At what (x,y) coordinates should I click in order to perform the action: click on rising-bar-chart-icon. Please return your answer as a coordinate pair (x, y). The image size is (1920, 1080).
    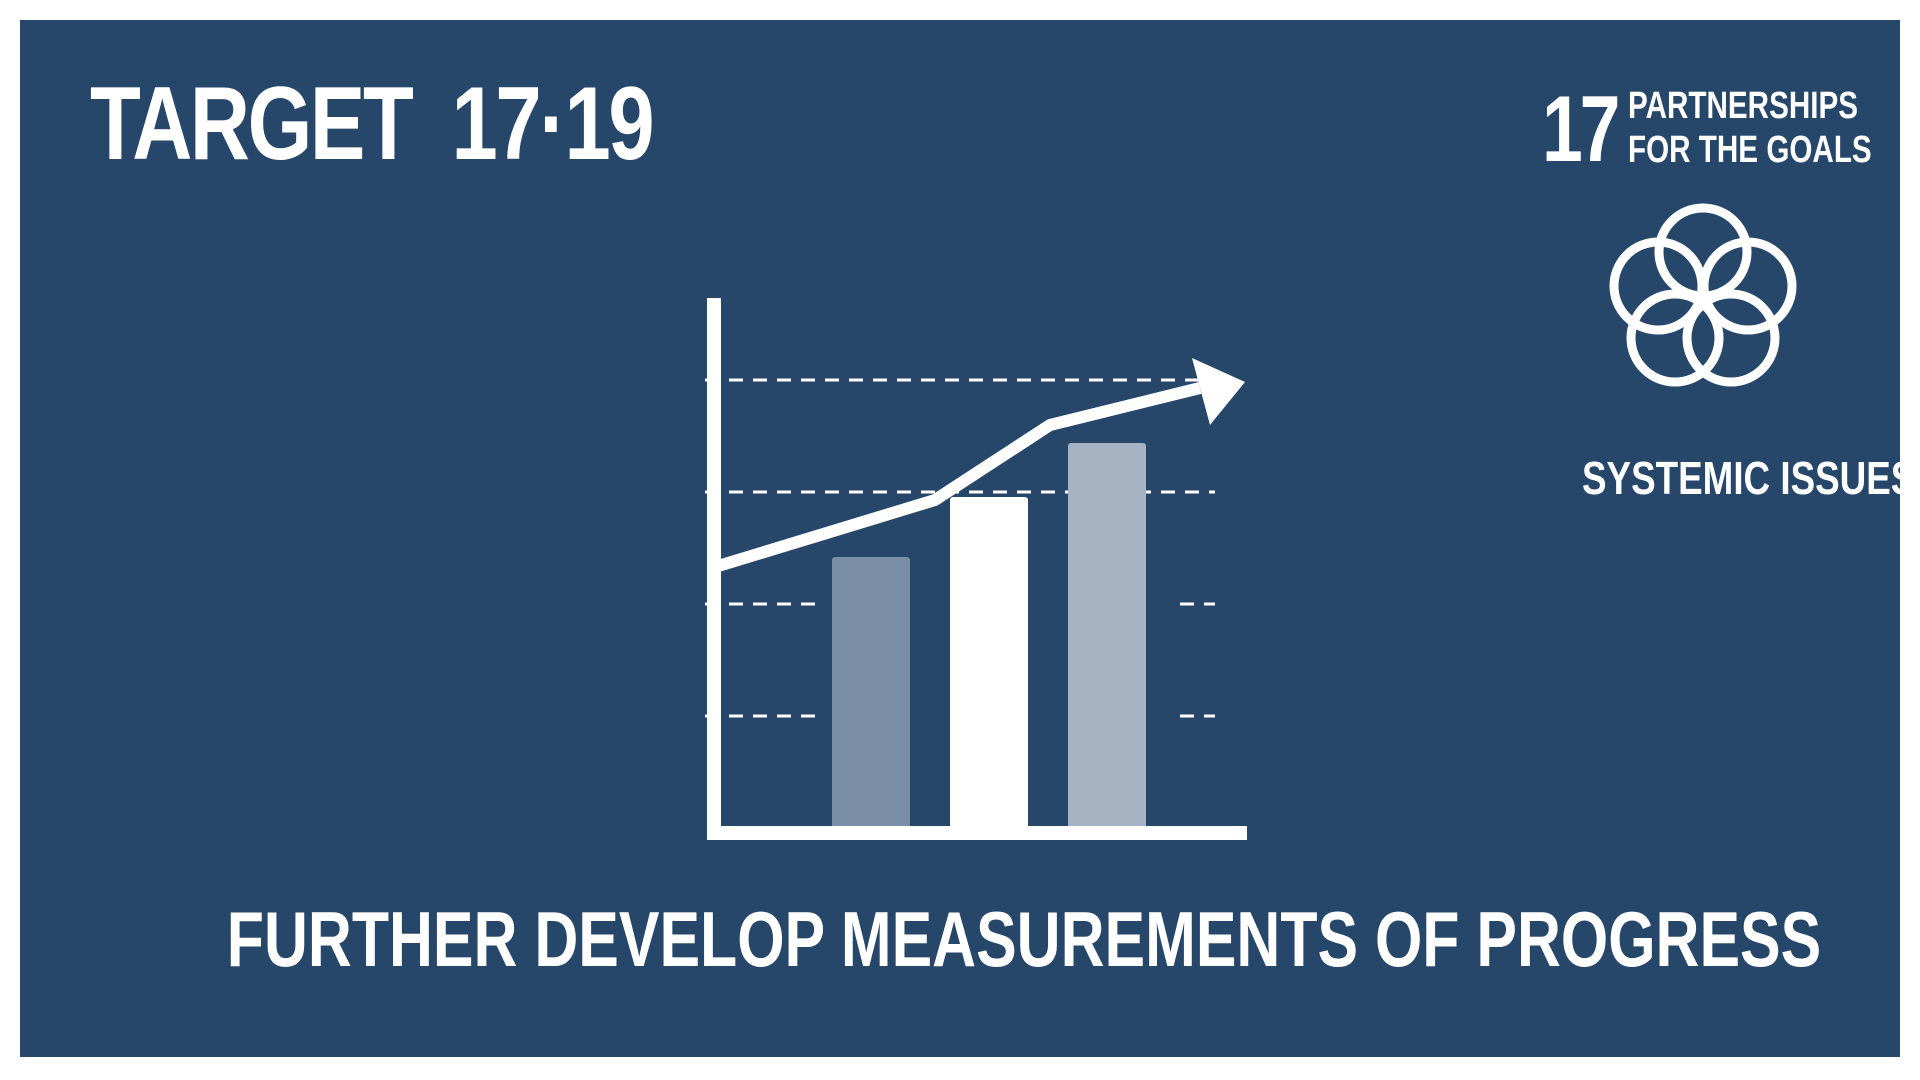
    Looking at the image, I should click on (976, 569).